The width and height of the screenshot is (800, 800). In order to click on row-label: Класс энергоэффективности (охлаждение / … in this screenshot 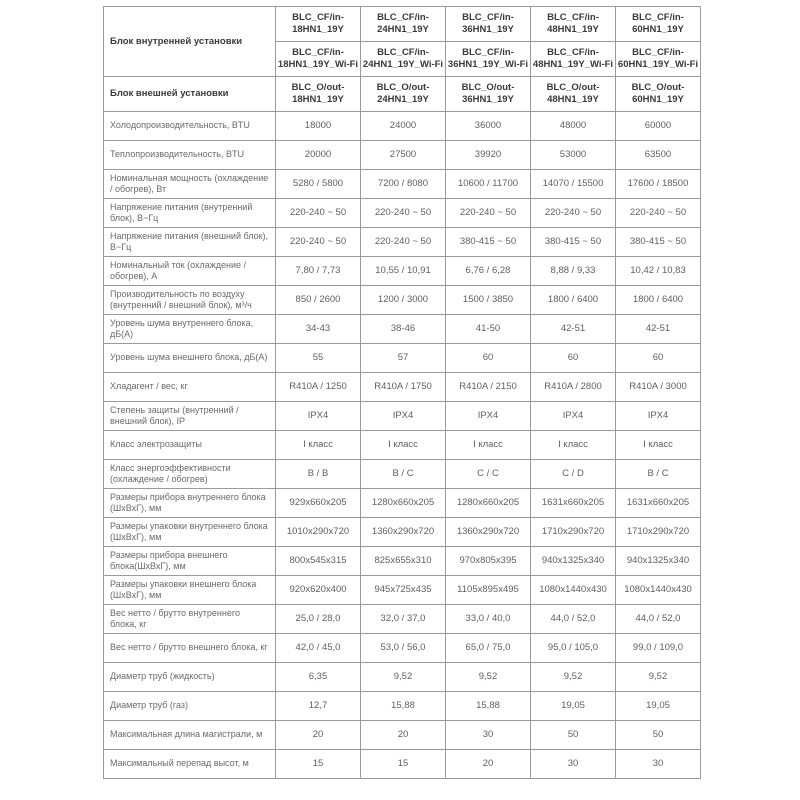, I will do `click(189, 474)`.